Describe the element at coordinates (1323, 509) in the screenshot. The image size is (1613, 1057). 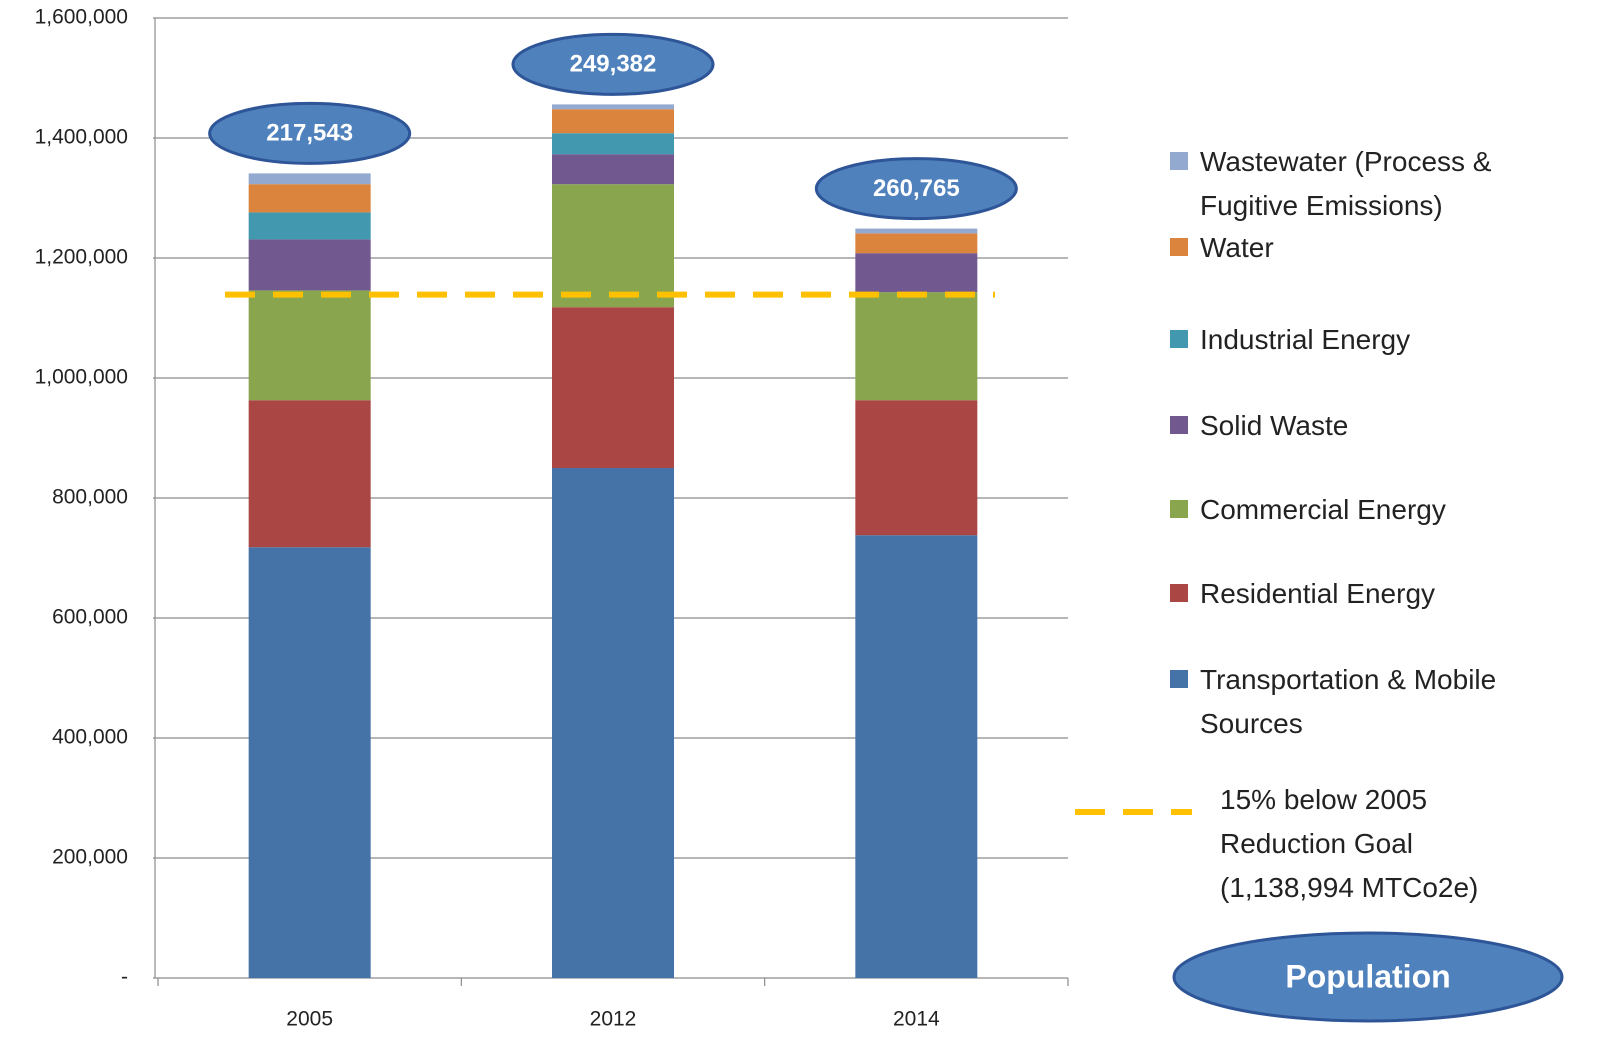
I see `legend-label: Commercial Energy` at that location.